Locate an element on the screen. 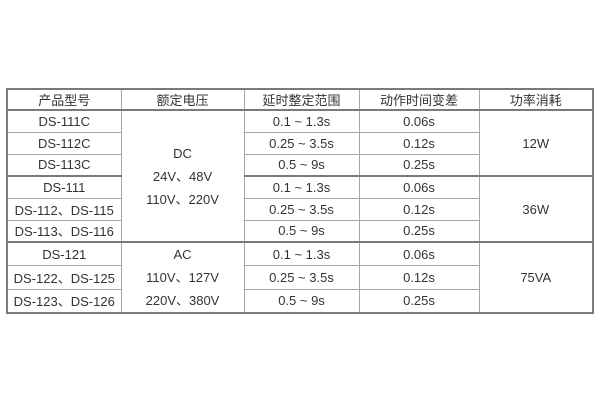  voltage-line: 110V、127V is located at coordinates (182, 277).